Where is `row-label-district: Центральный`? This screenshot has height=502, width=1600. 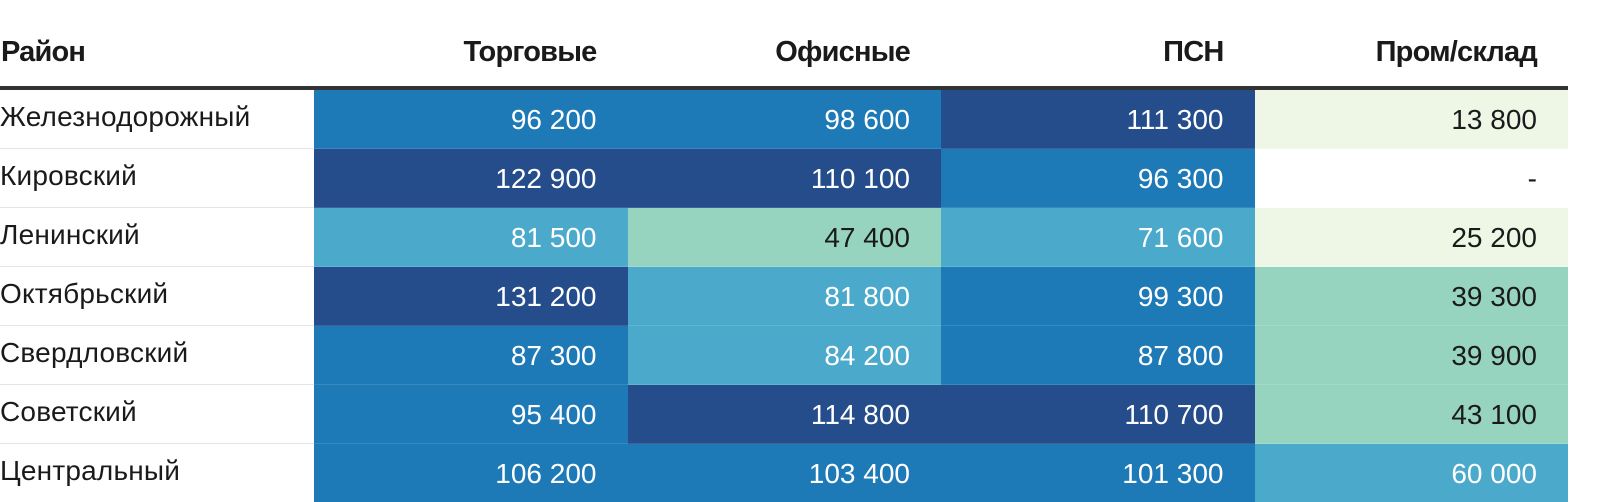
row-label-district: Центральный is located at coordinates (157, 473).